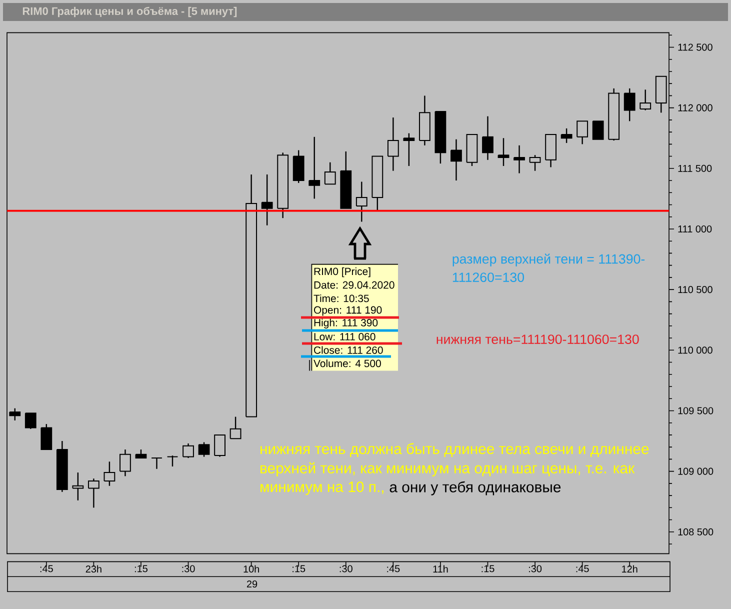  What do you see at coordinates (341, 298) in the screenshot?
I see `annotation: Time: 10:35` at bounding box center [341, 298].